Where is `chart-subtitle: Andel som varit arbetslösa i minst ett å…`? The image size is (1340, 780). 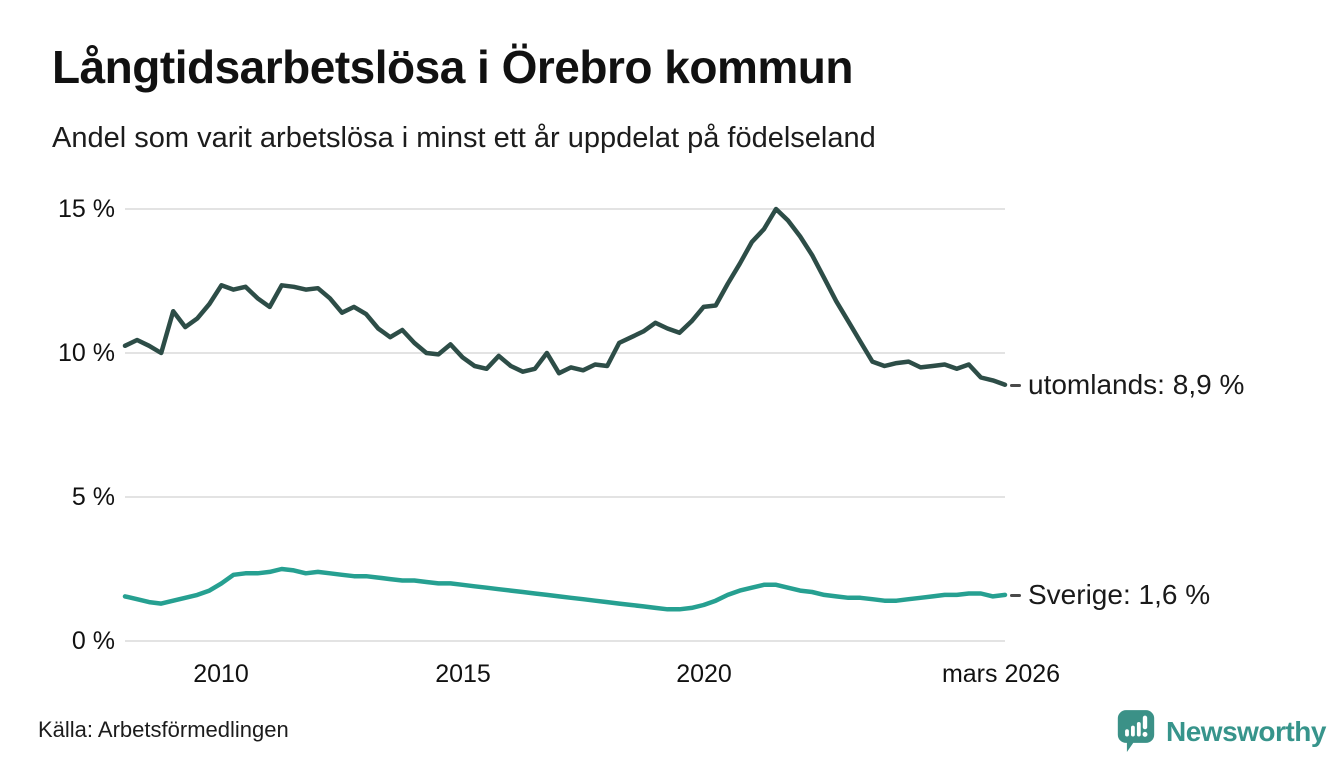 chart-subtitle: Andel som varit arbetslösa i minst ett å… is located at coordinates (464, 138).